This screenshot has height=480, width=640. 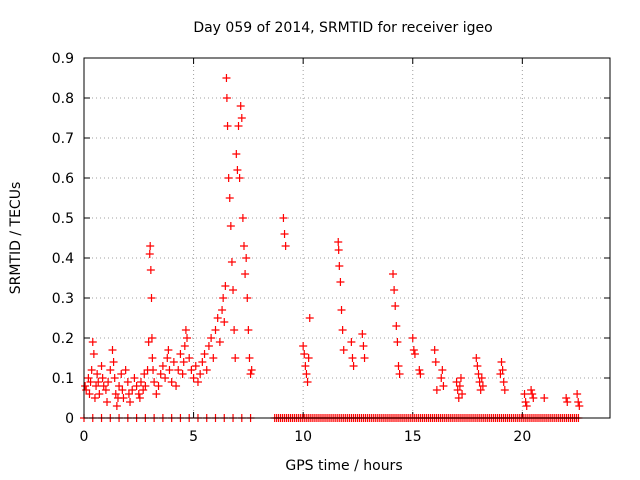 What do you see at coordinates (343, 466) in the screenshot?
I see `x-axis-label: GPS time / hours` at bounding box center [343, 466].